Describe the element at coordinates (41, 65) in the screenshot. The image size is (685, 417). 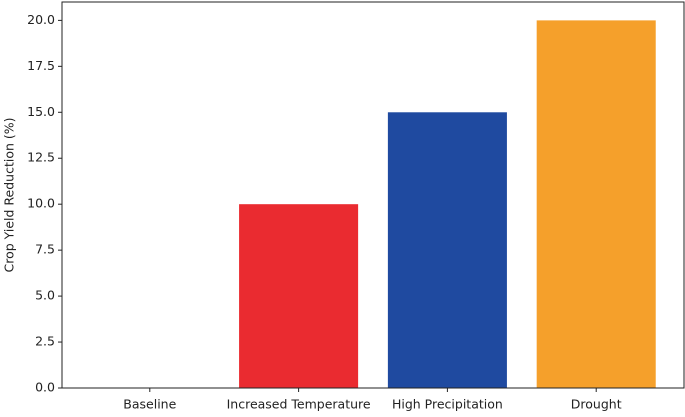
I see `y-tick-label: 17.5` at that location.